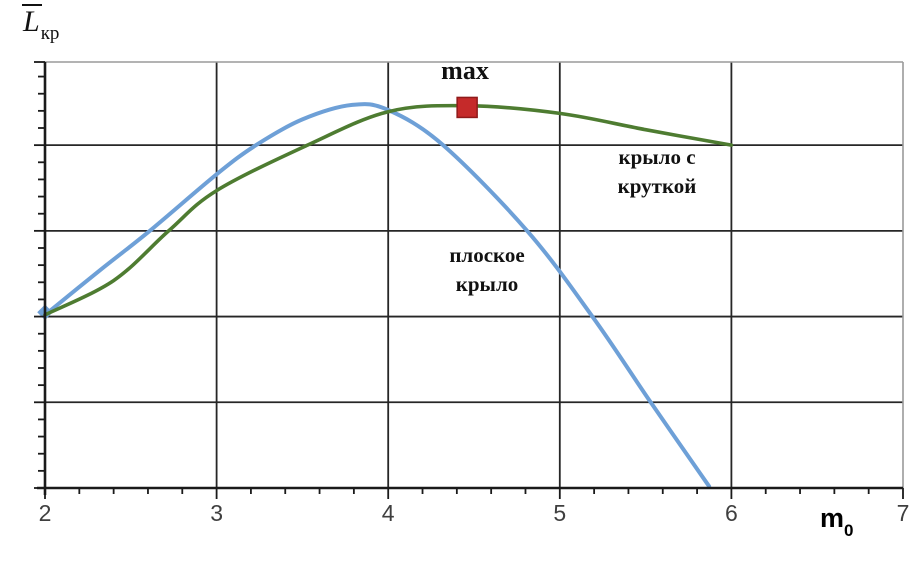 The width and height of the screenshot is (920, 562). I want to click on y-axis-label: Lкр, so click(41, 23).